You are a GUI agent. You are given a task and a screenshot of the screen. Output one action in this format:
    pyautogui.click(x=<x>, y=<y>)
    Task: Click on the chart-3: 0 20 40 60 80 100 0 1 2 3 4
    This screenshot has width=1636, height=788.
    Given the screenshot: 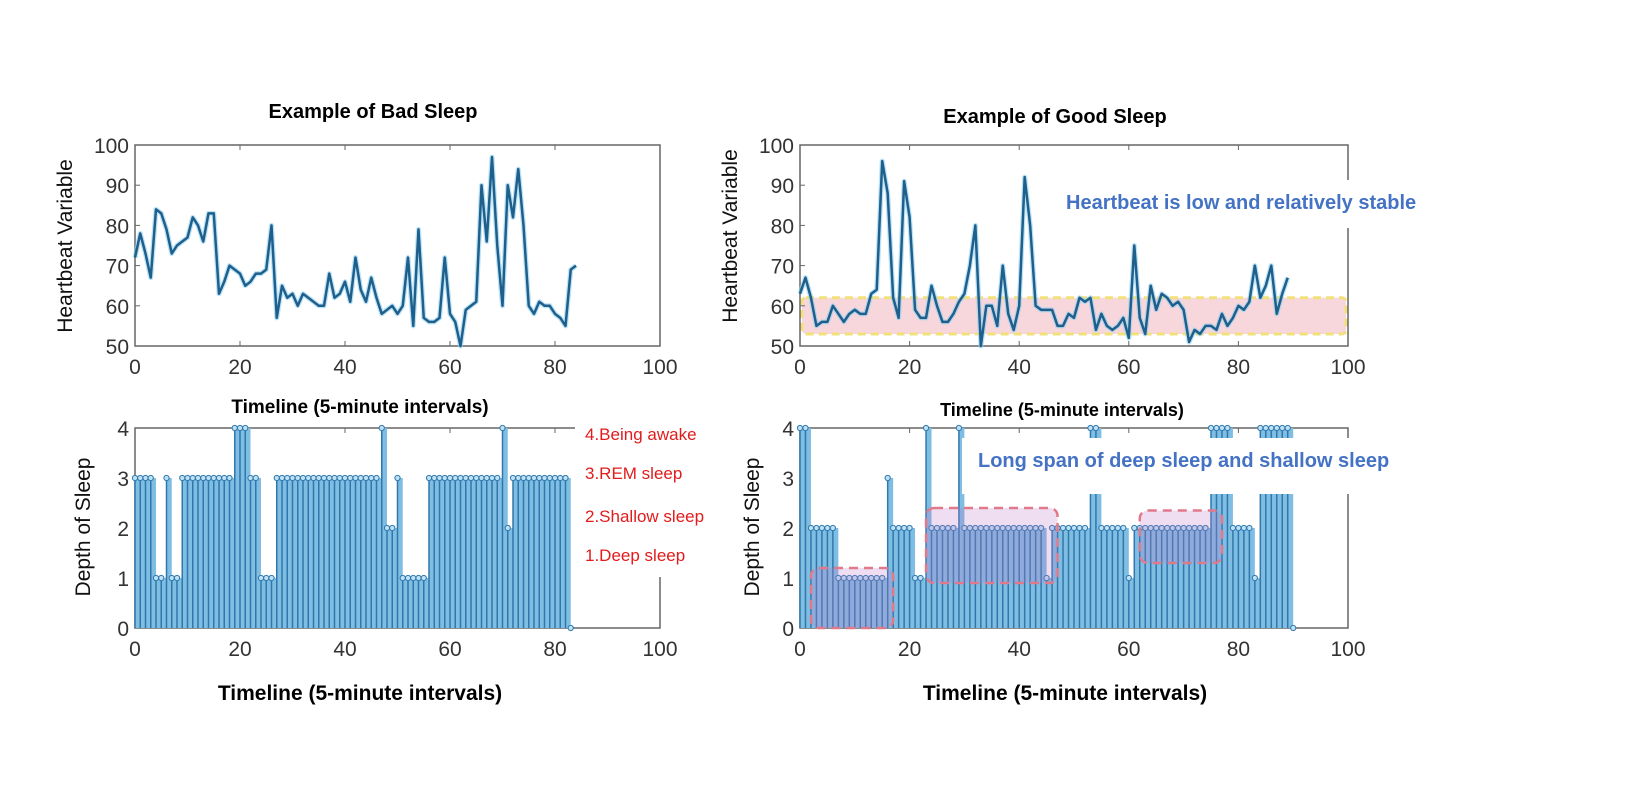 What is the action you would take?
    pyautogui.click(x=1073, y=539)
    